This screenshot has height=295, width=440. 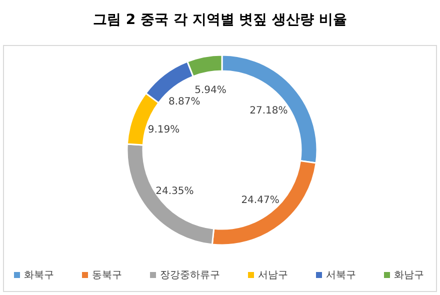 I want to click on data-label: 24.35%, so click(x=175, y=192).